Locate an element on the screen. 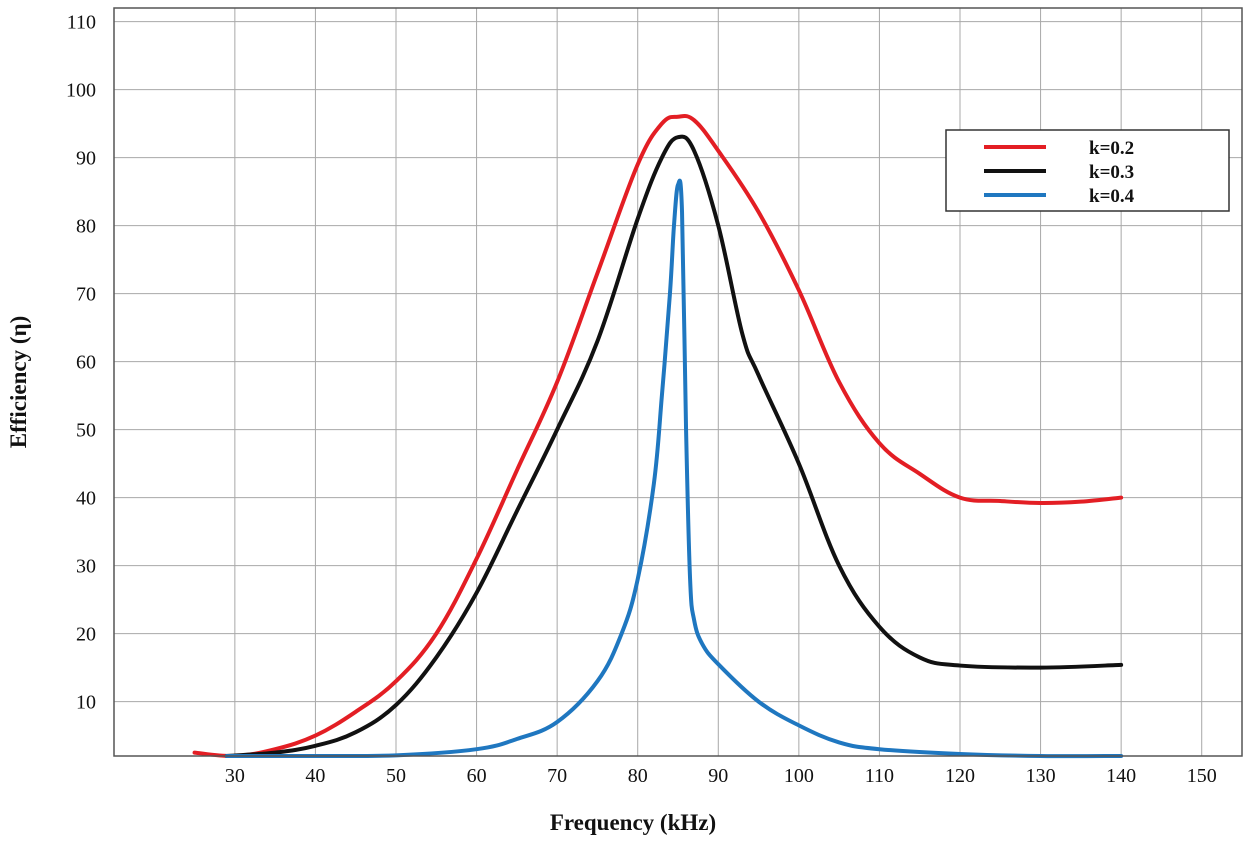 The height and width of the screenshot is (841, 1250). x-tick-label: 140 is located at coordinates (1121, 776).